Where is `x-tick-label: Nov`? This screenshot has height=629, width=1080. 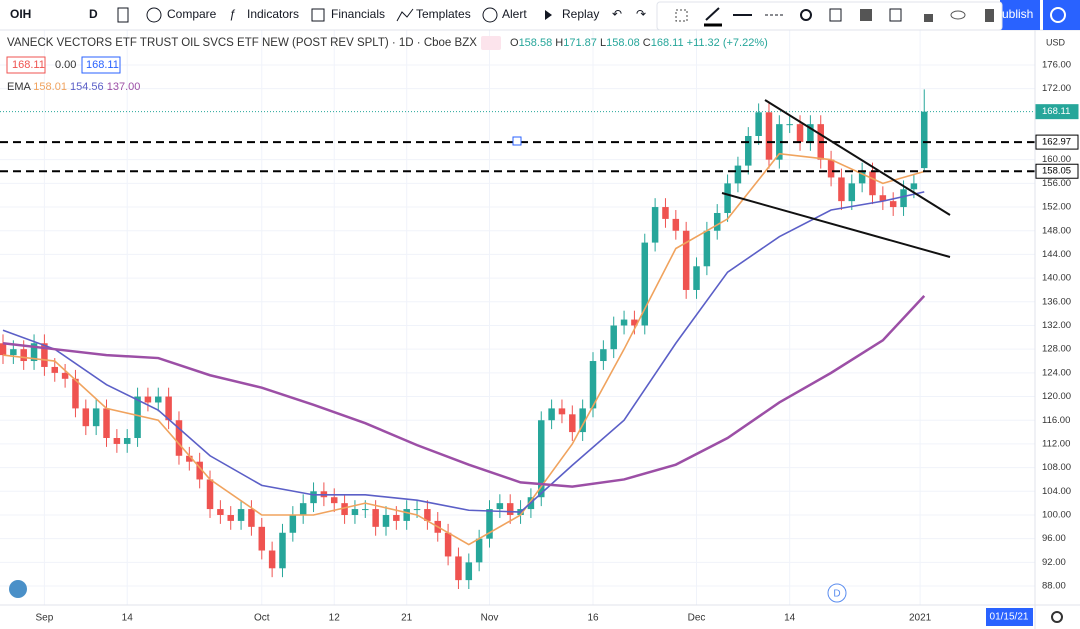
x-tick-label: Nov is located at coordinates (490, 618).